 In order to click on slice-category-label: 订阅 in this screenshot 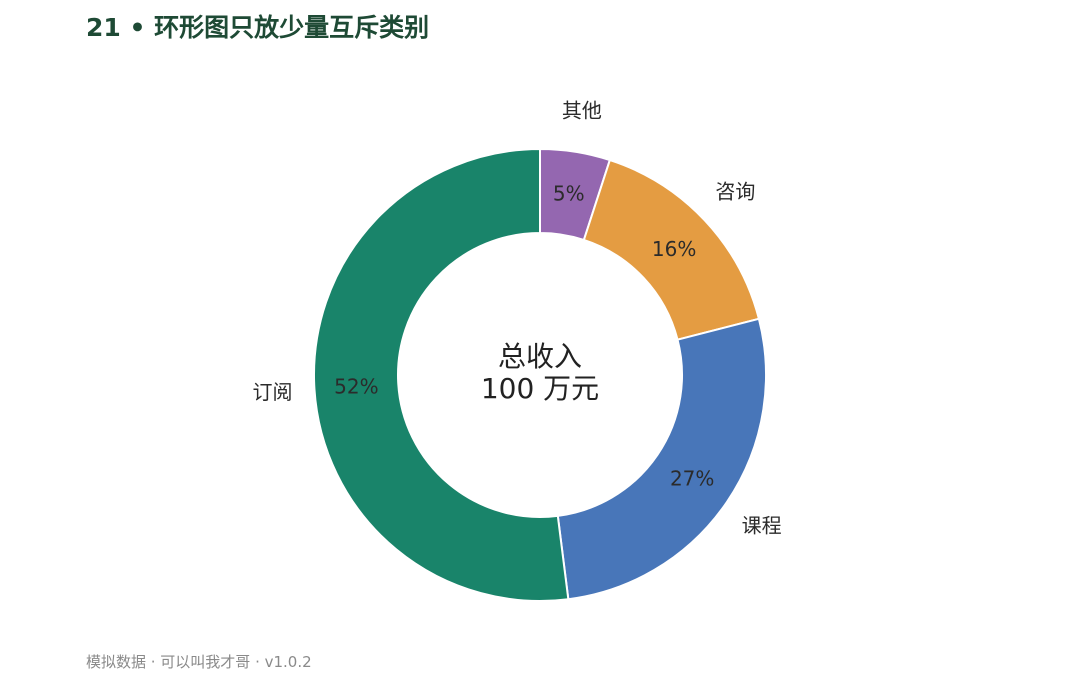, I will do `click(273, 392)`.